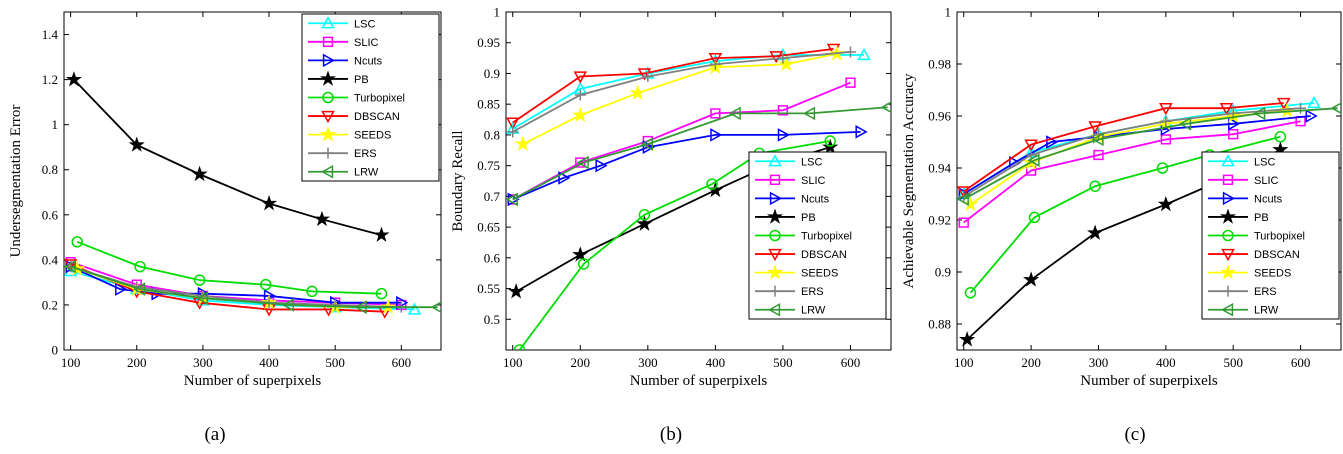 Image resolution: width=1343 pixels, height=454 pixels. I want to click on x-tick-label: 600, so click(851, 362).